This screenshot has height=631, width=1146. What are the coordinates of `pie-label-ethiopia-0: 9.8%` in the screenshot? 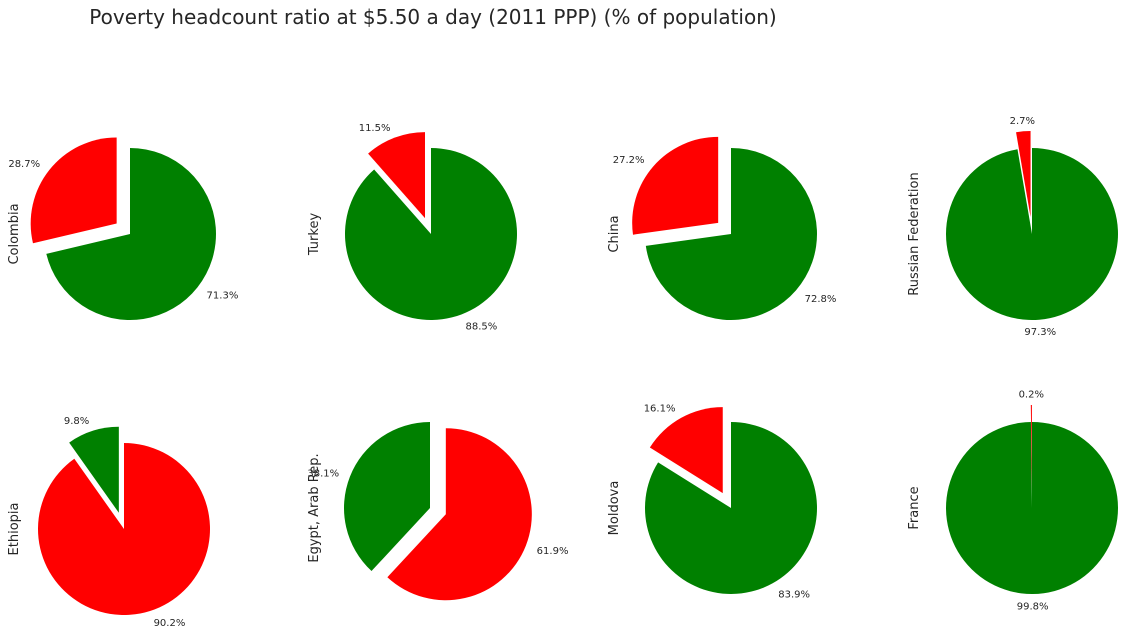 It's located at (76, 421).